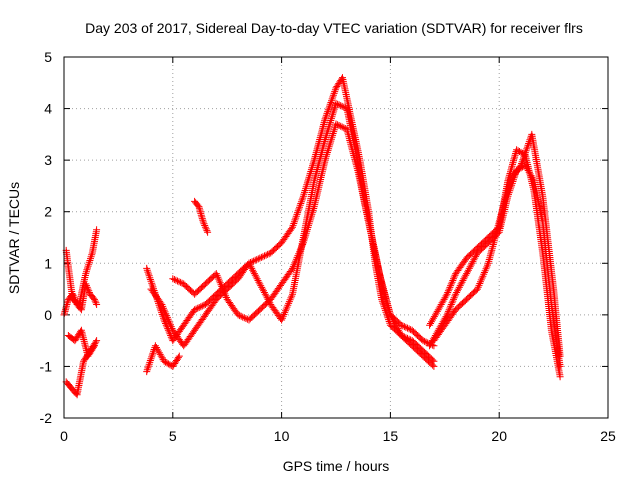 The width and height of the screenshot is (640, 480). Describe the element at coordinates (48, 263) in the screenshot. I see `y-tick-label: 1` at that location.